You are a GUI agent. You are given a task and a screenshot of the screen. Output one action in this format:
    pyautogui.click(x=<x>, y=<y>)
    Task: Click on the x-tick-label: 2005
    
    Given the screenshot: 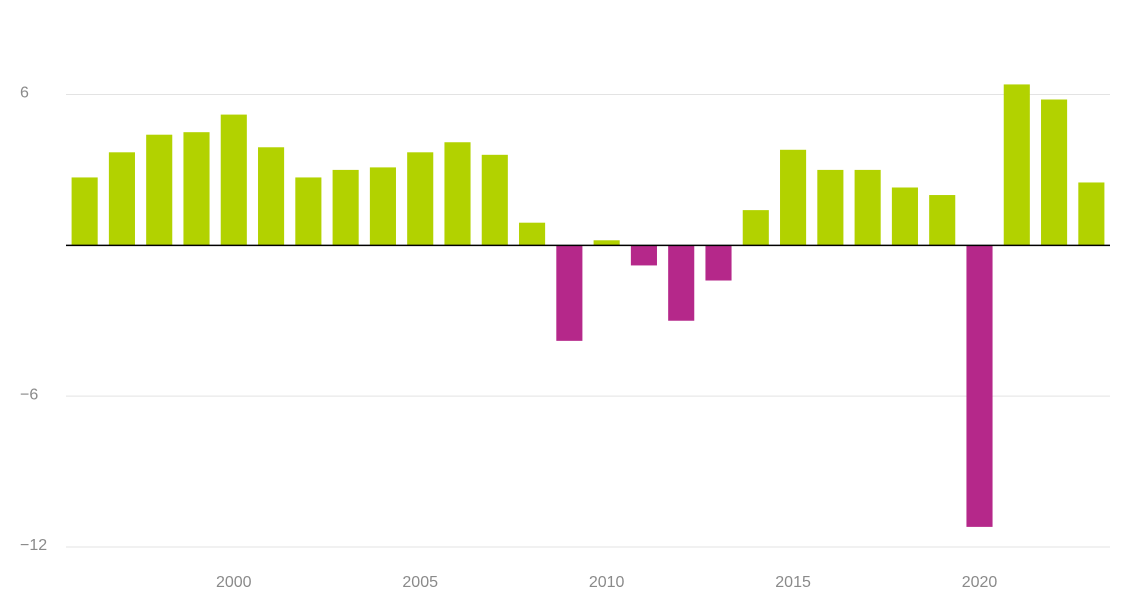 What is the action you would take?
    pyautogui.click(x=420, y=582)
    